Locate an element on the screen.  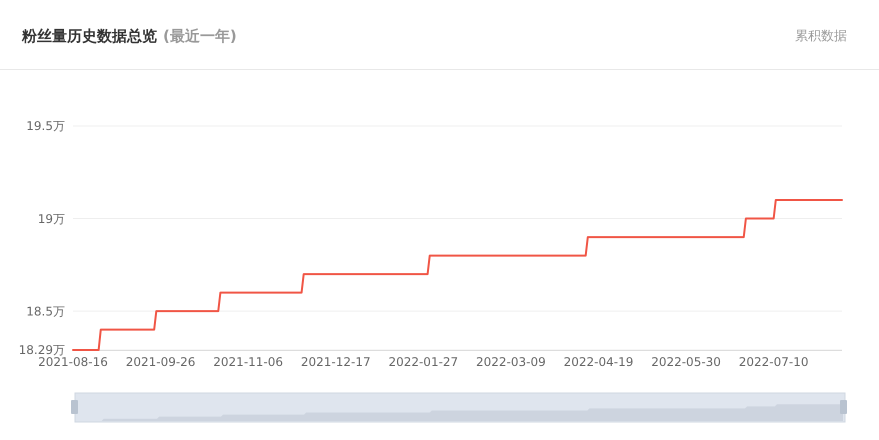
chart-subtitle: (最近一年) is located at coordinates (200, 36).